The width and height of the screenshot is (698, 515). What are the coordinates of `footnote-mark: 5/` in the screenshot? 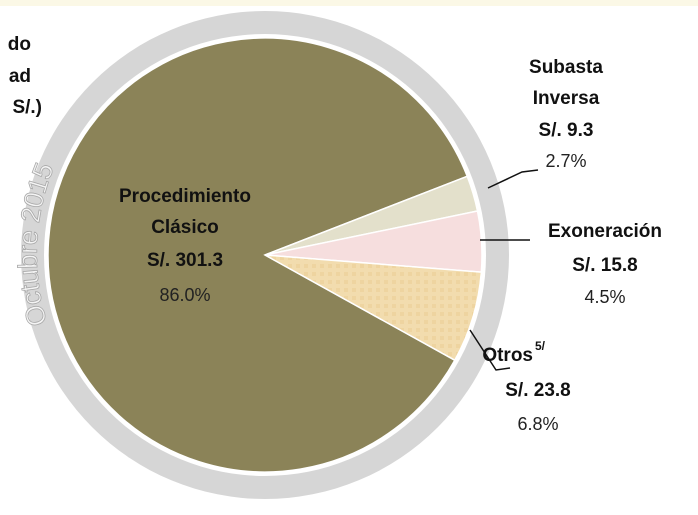 It's located at (540, 346).